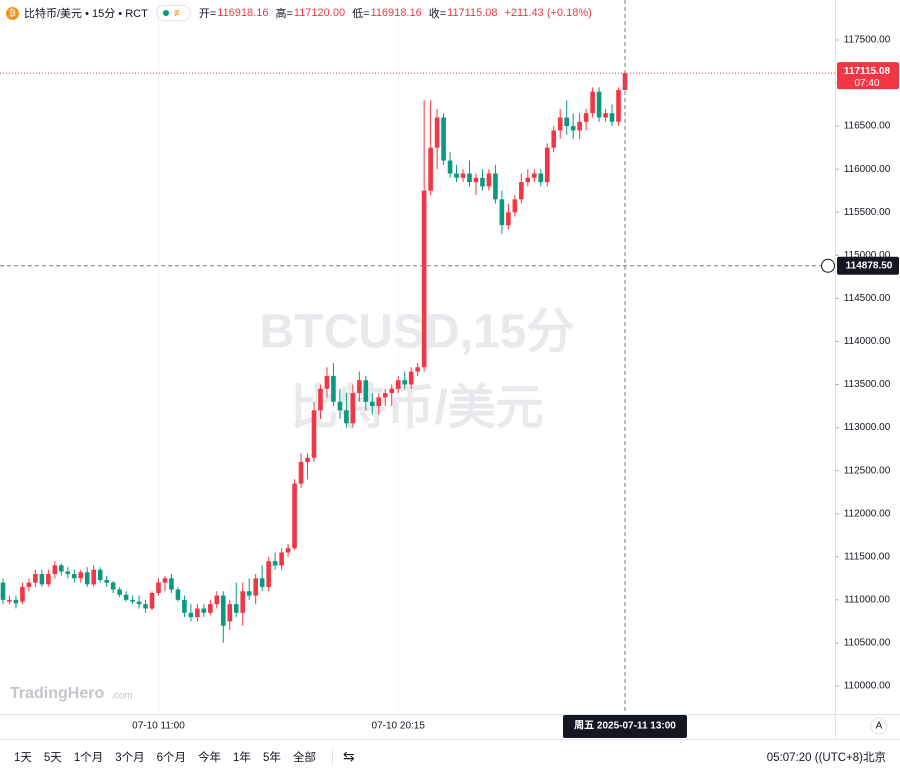 The height and width of the screenshot is (773, 900). What do you see at coordinates (437, 14) in the screenshot?
I see `close-label: 收=` at bounding box center [437, 14].